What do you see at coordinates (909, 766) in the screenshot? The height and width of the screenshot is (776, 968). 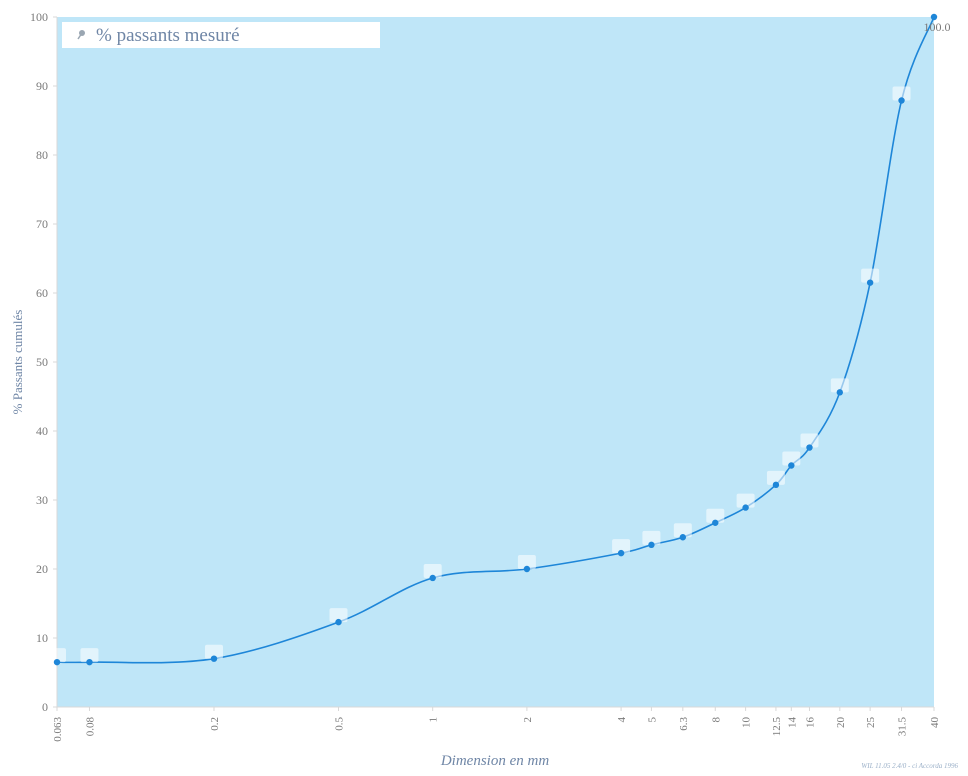 I see `footer-note: WIL 11.05 2.4/0 - ci Accorda 1996` at bounding box center [909, 766].